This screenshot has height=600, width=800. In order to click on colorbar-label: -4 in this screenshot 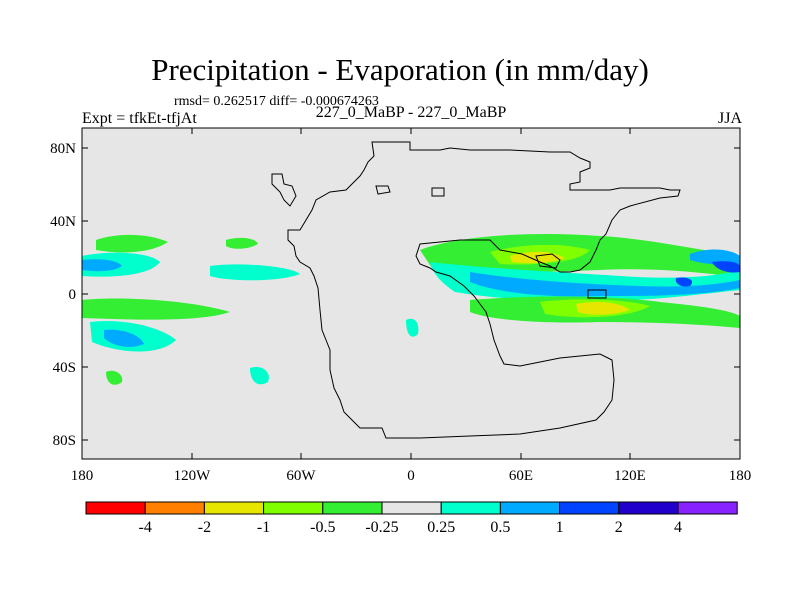, I will do `click(145, 527)`.